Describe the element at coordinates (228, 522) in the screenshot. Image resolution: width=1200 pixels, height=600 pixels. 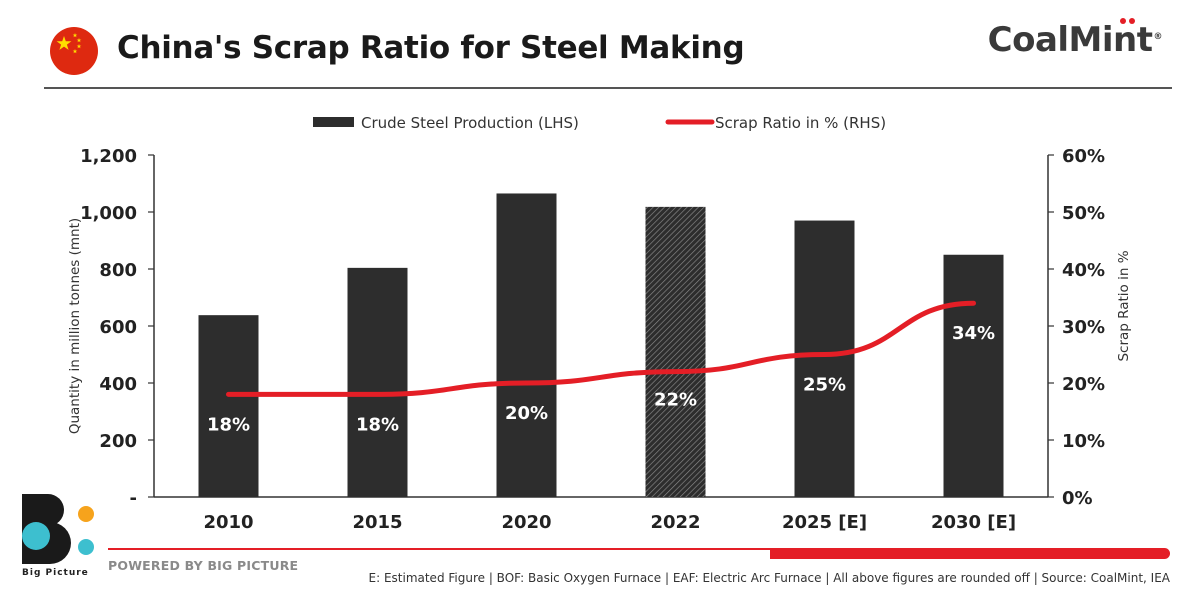
I see `x-tick-label: 2010` at that location.